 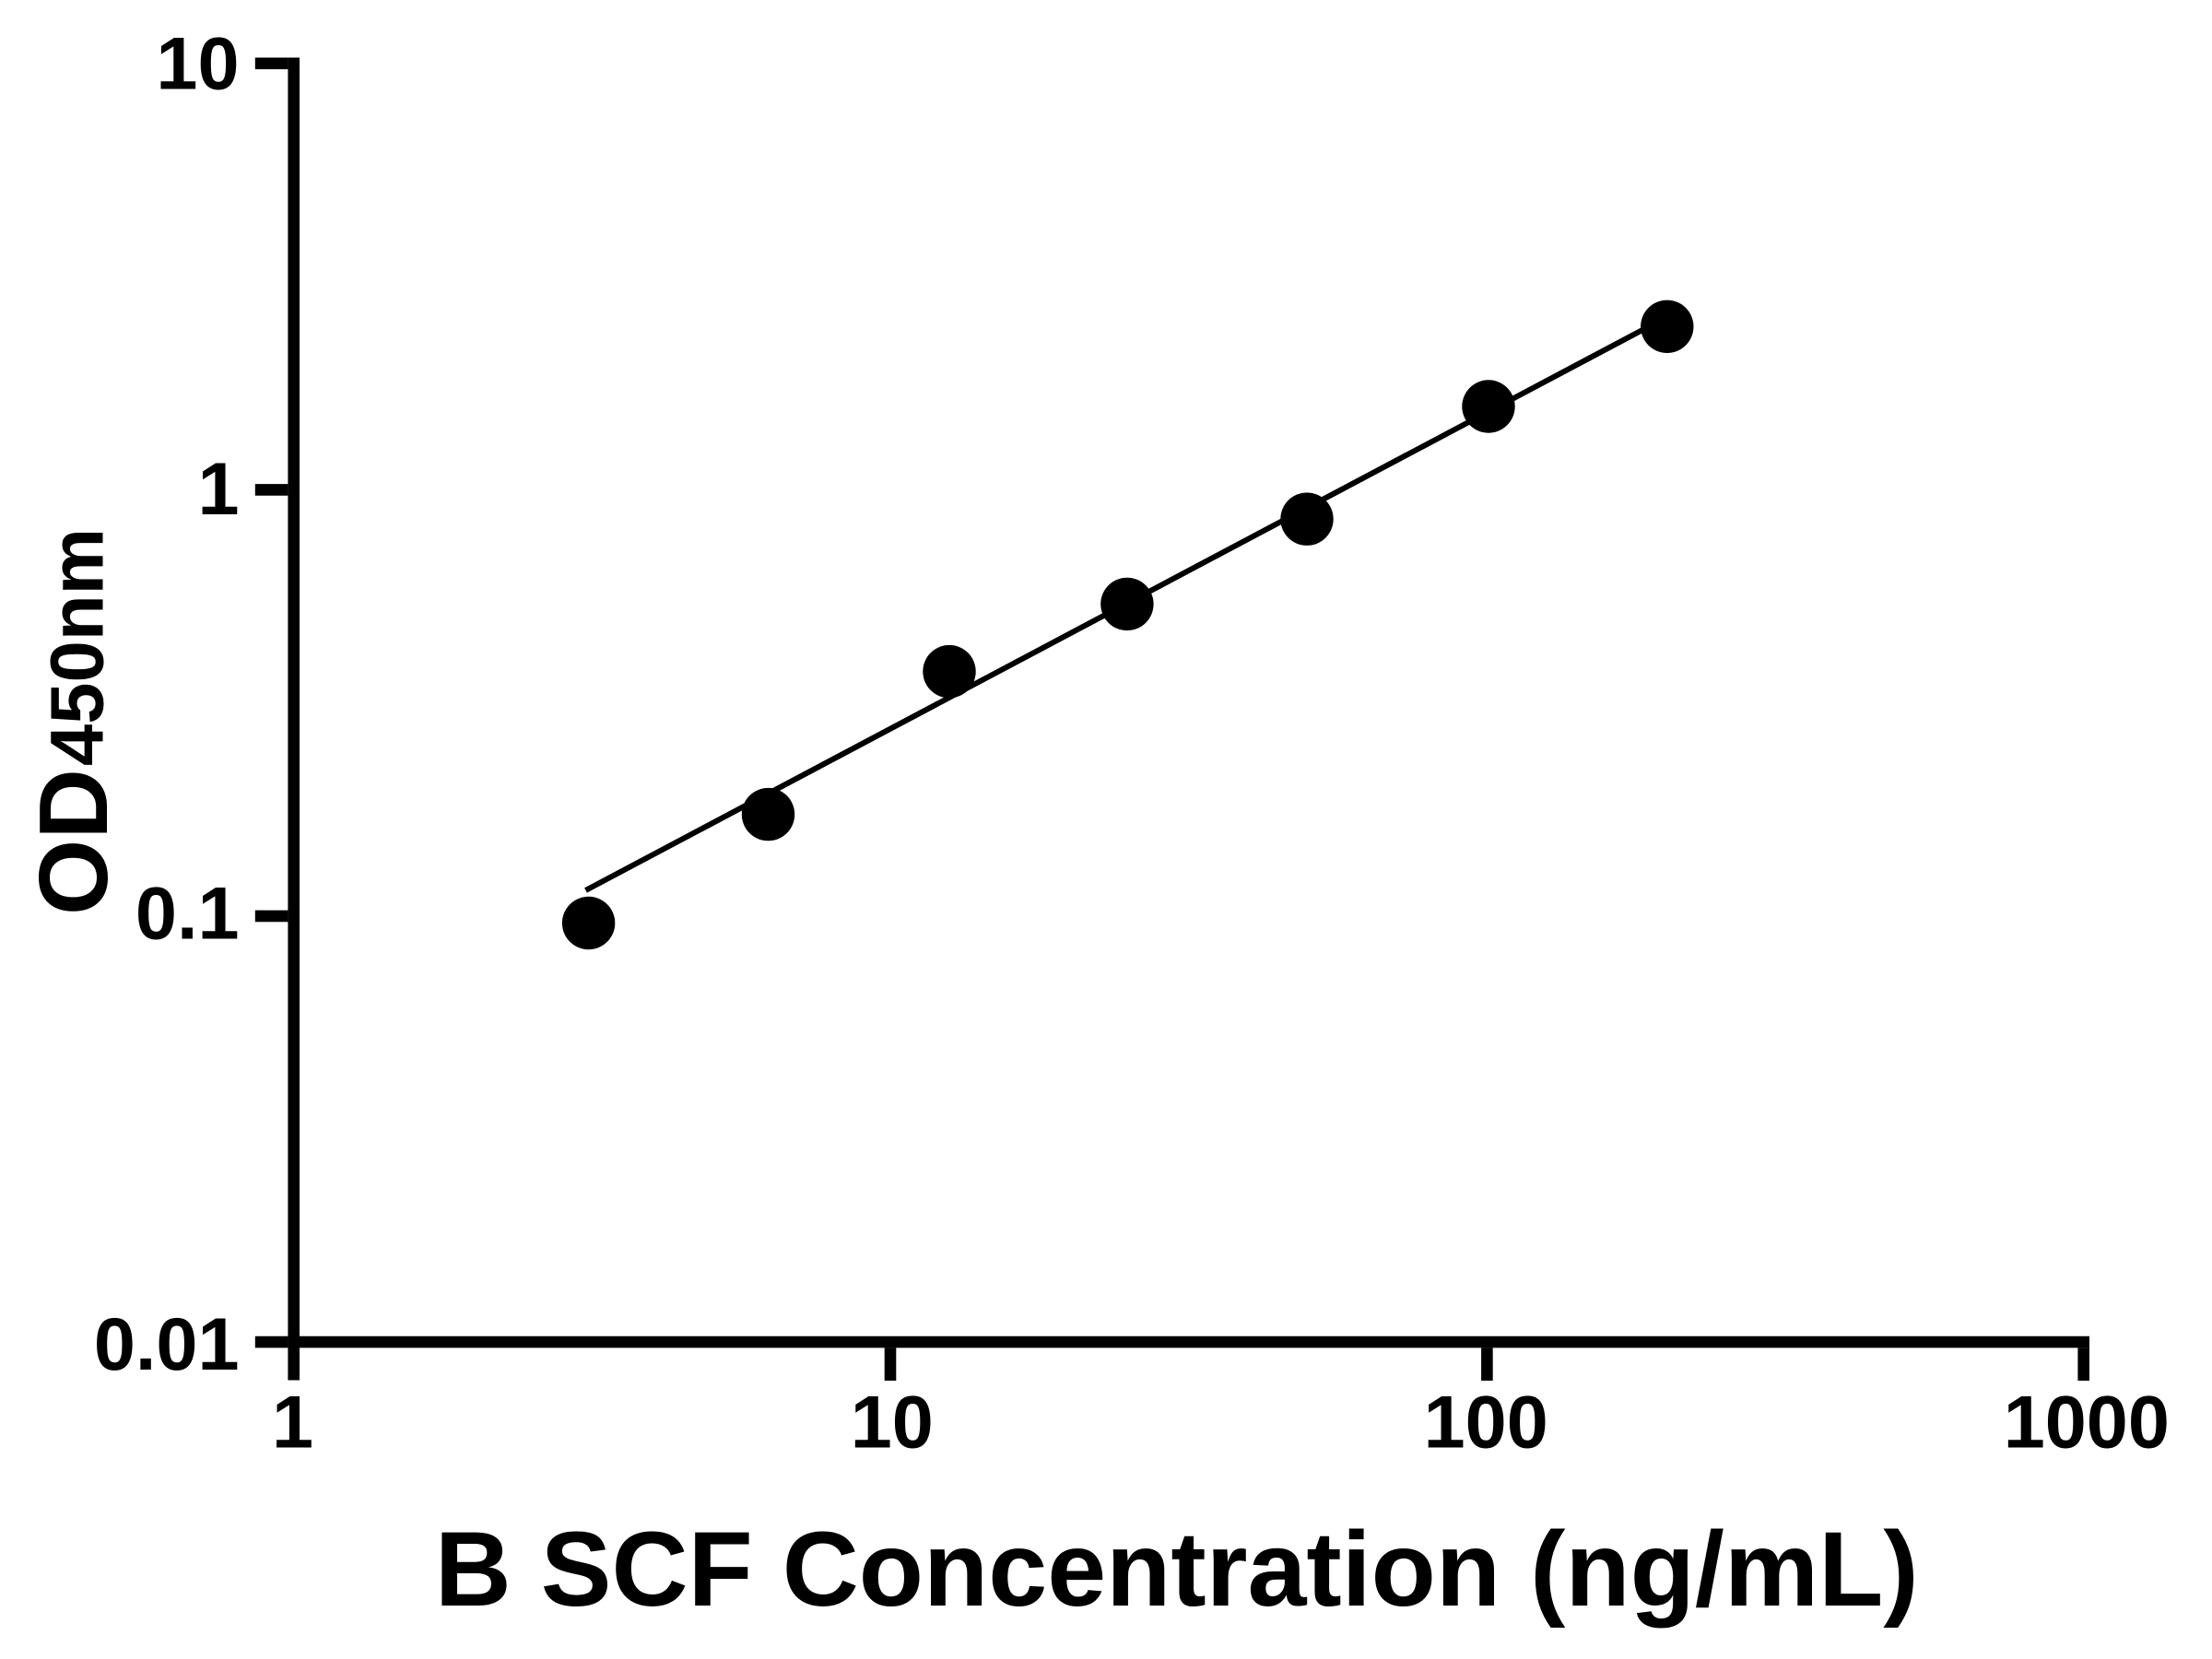 I want to click on svg-text: 0.01, so click(x=167, y=1344).